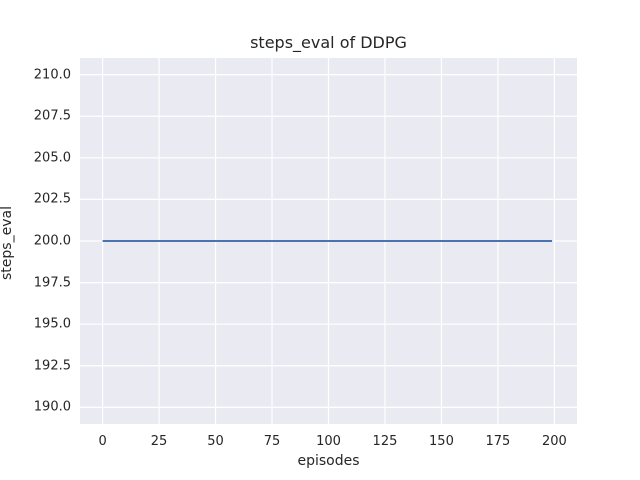 This screenshot has width=640, height=480. What do you see at coordinates (52, 199) in the screenshot?
I see `y-tick-label: 202.5` at bounding box center [52, 199].